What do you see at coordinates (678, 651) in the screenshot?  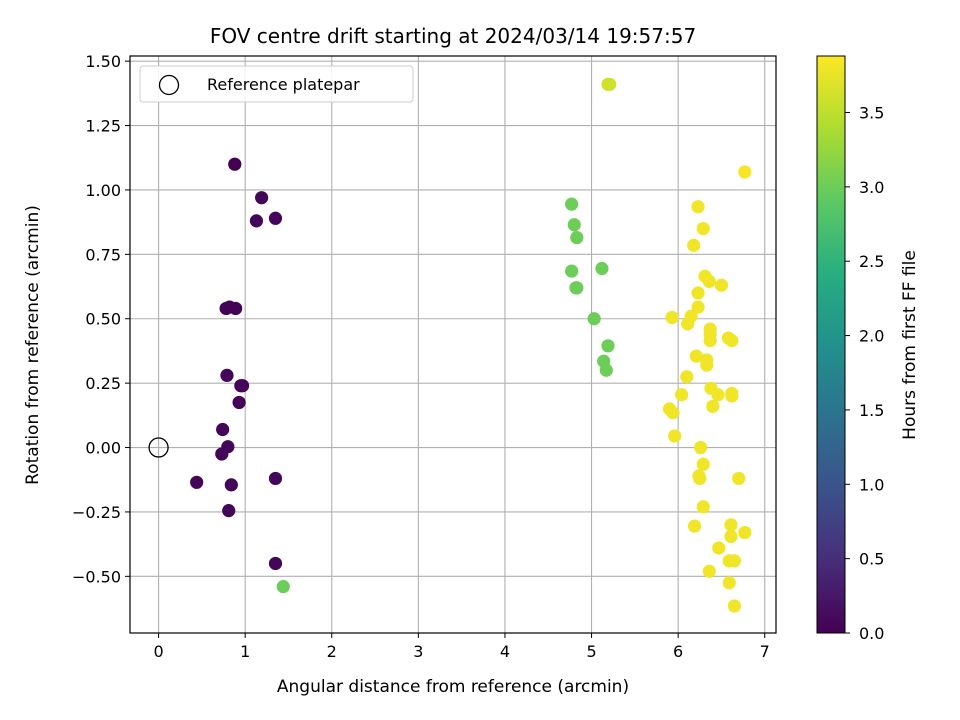 I see `x-tick-label: 6` at bounding box center [678, 651].